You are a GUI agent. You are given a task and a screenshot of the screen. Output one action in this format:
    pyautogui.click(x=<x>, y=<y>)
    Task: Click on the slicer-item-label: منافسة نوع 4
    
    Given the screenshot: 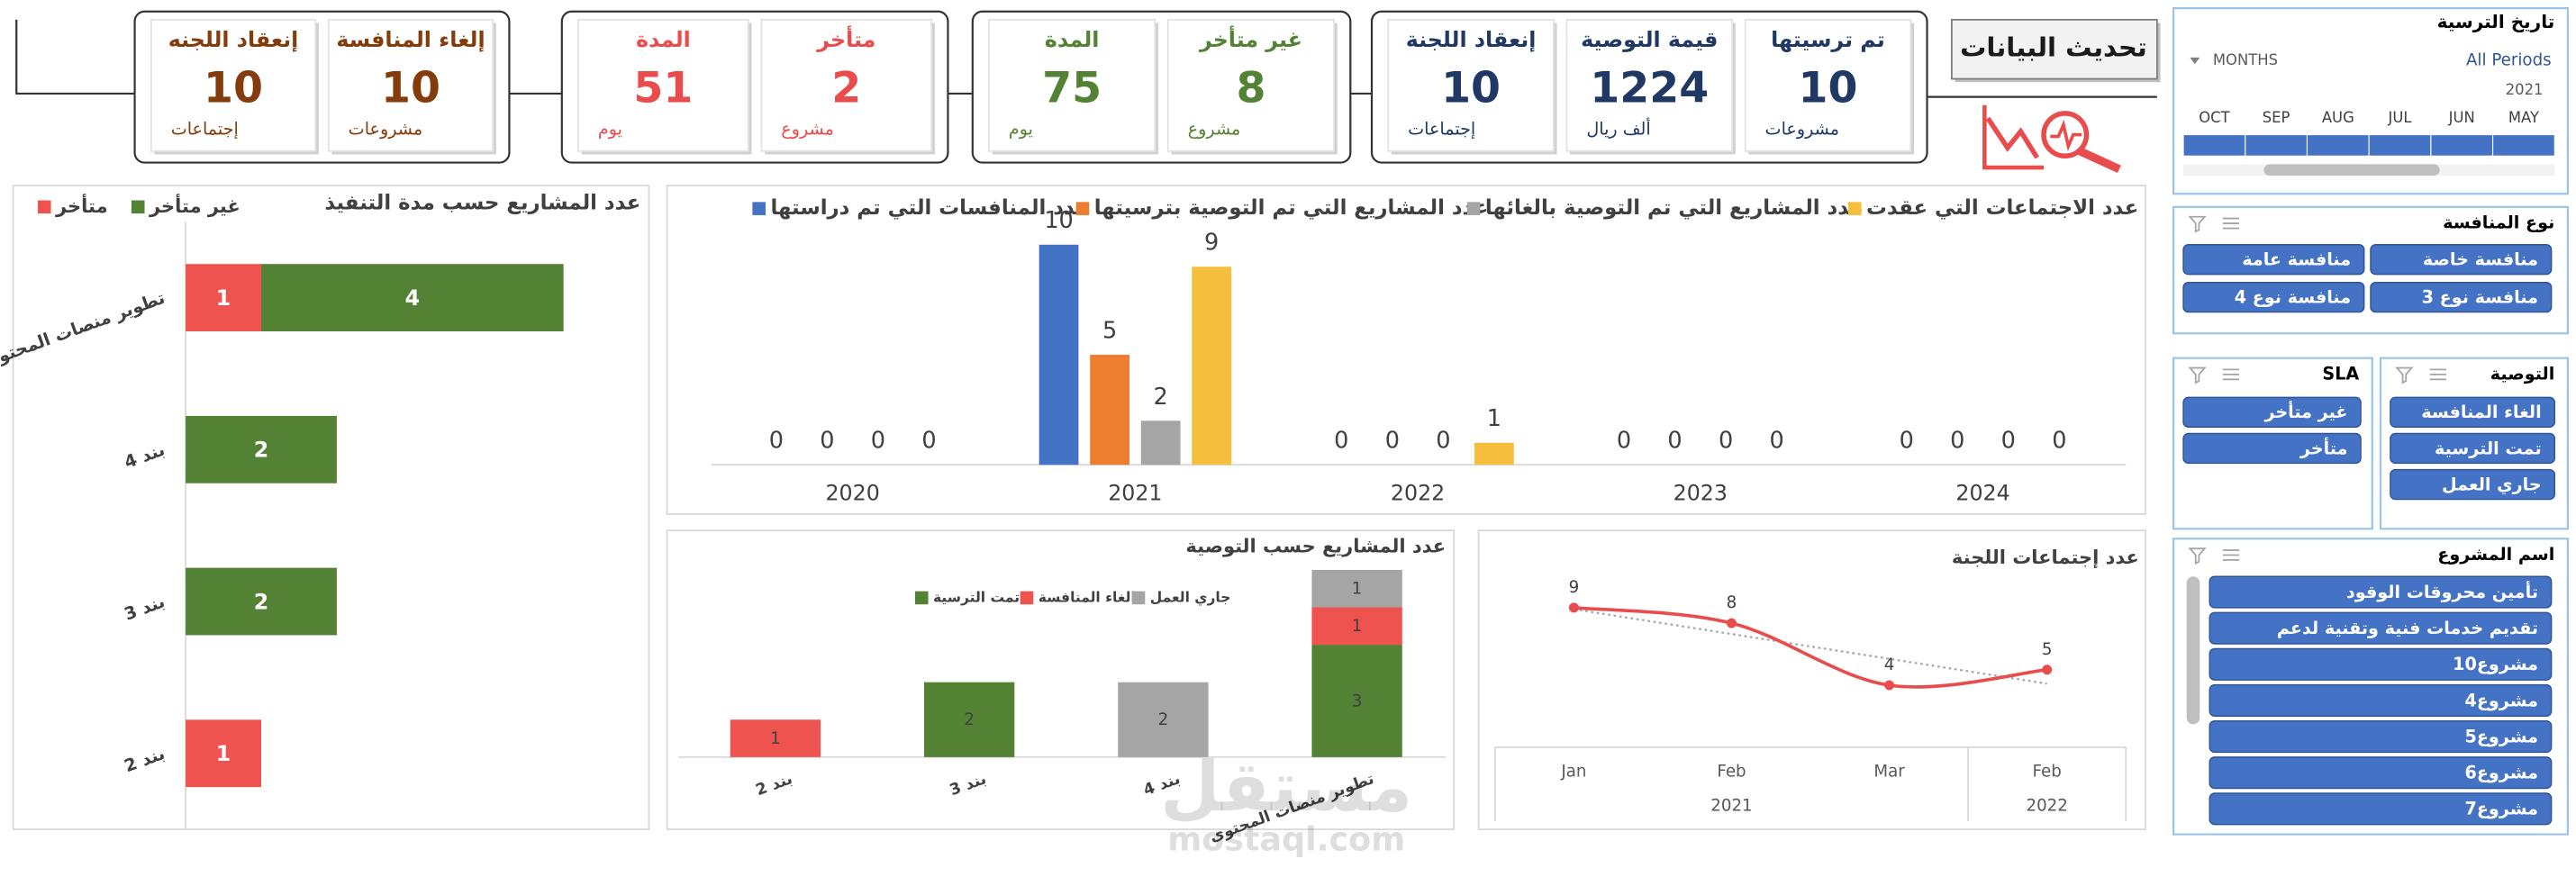 What is the action you would take?
    pyautogui.click(x=2293, y=297)
    